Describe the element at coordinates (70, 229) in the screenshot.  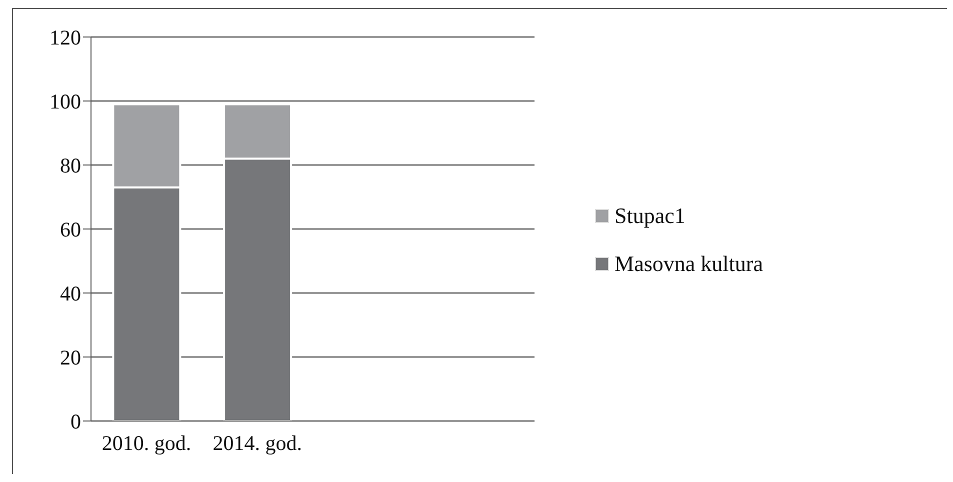
I see `y-tick-label: 60` at that location.